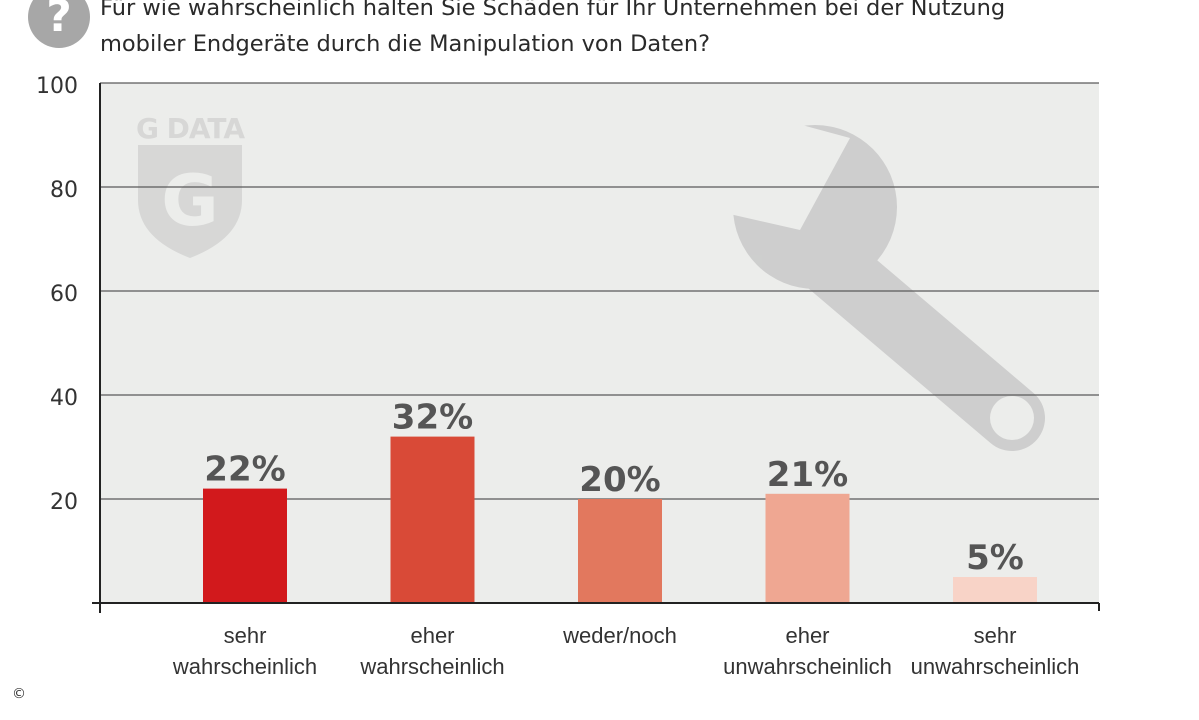  Describe the element at coordinates (995, 558) in the screenshot. I see `bar-value-label: 5%` at that location.